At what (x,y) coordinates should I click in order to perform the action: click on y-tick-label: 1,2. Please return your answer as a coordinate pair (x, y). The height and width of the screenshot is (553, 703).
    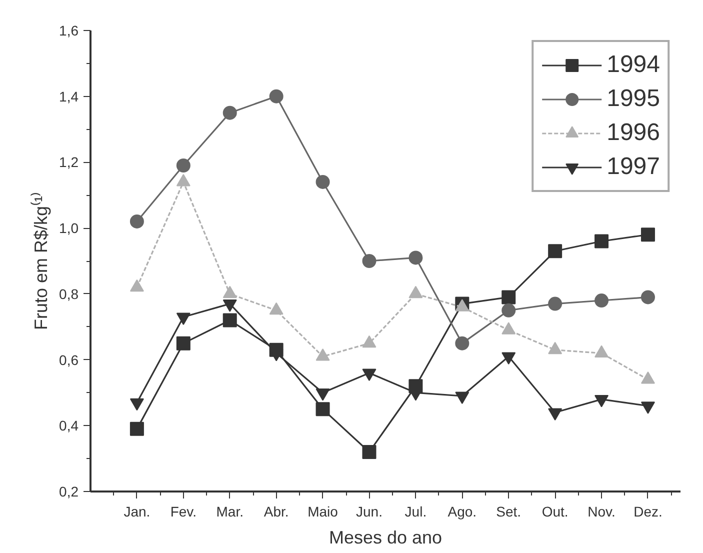
    Looking at the image, I should click on (69, 162).